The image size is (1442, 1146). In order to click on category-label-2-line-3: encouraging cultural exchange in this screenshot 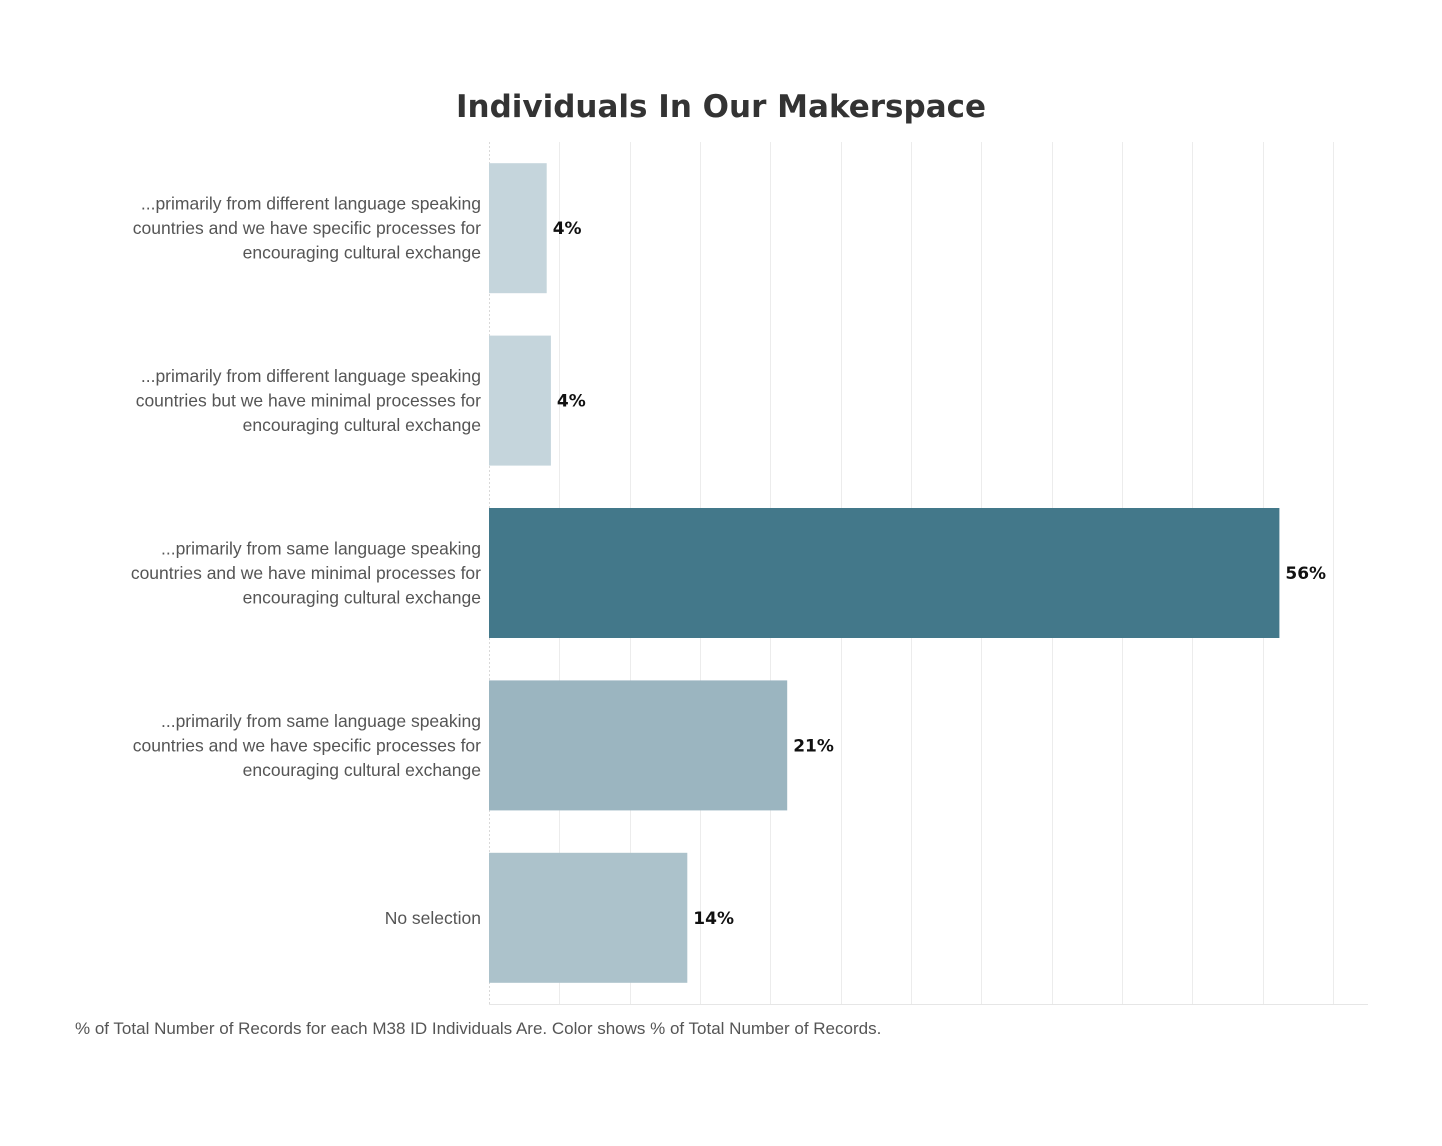, I will do `click(362, 425)`.